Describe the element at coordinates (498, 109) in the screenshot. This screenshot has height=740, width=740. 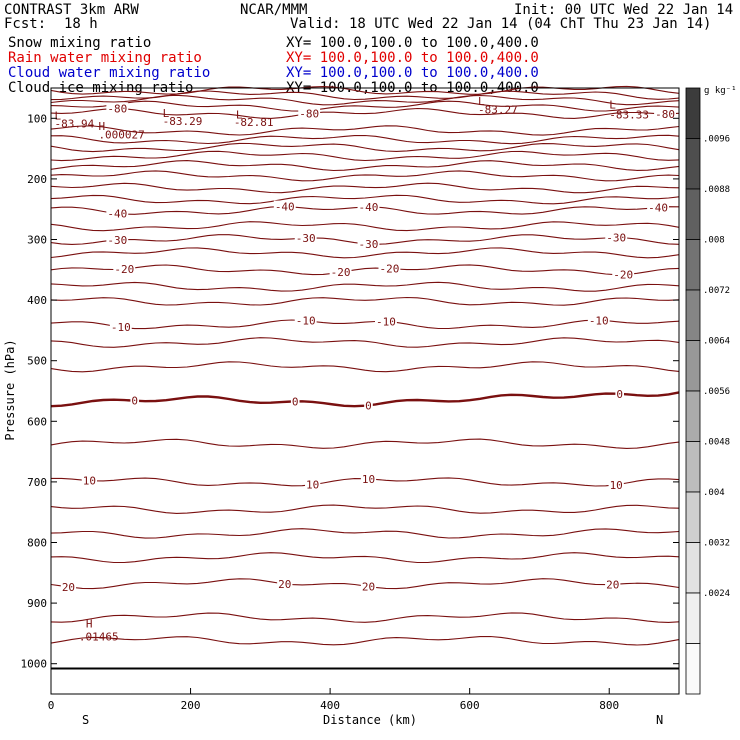
I see `extrema-annotation: -83.27` at that location.